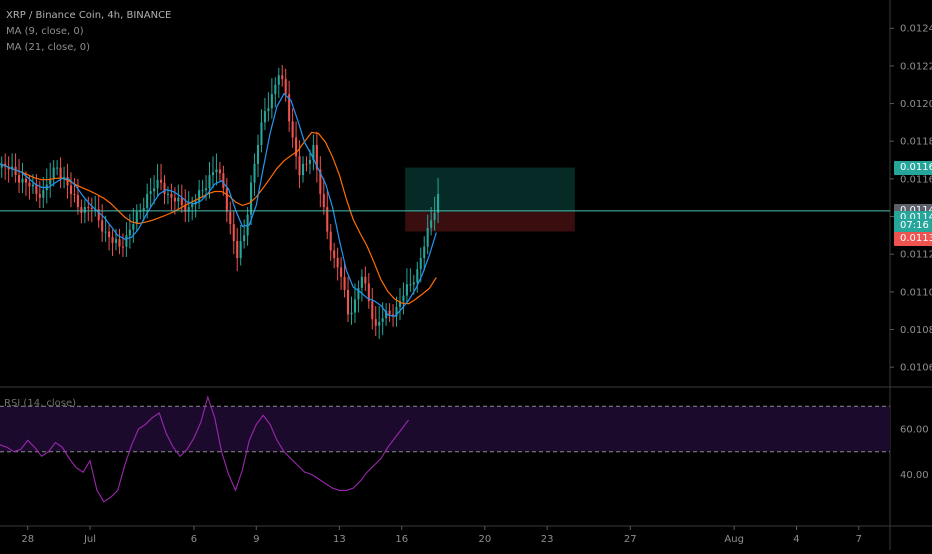 The width and height of the screenshot is (932, 554). What do you see at coordinates (40, 403) in the screenshot?
I see `rsi-legend: RSI (14, close)` at bounding box center [40, 403].